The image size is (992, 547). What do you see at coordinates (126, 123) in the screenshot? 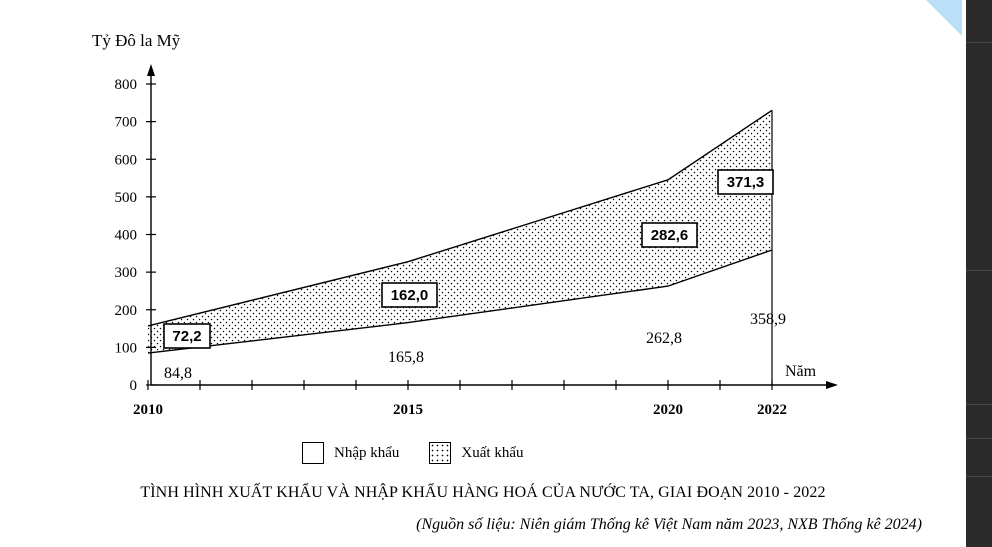
I see `y-tick-label: 700` at bounding box center [126, 123].